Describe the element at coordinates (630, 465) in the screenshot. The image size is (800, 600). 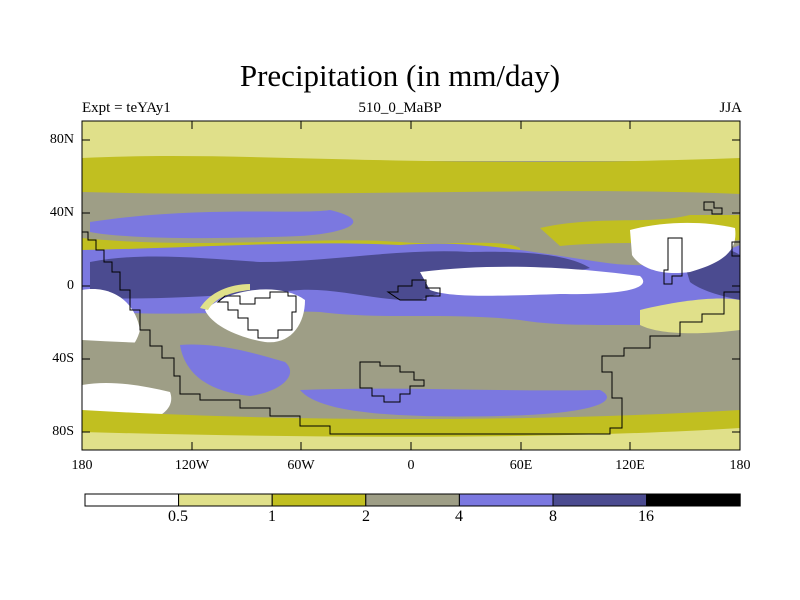
I see `lon-label-120e: 120E` at that location.